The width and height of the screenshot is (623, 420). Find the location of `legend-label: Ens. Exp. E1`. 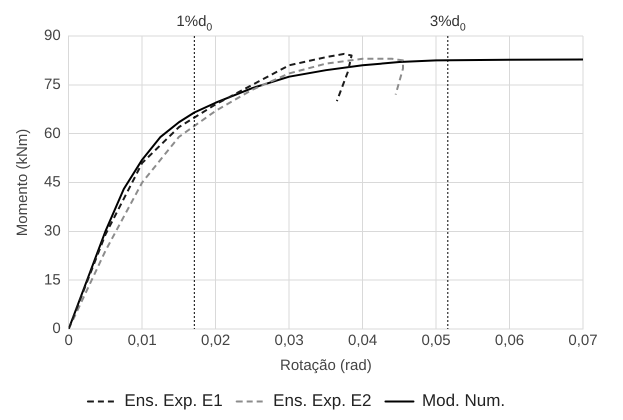

legend-label: Ens. Exp. E1 is located at coordinates (173, 400).